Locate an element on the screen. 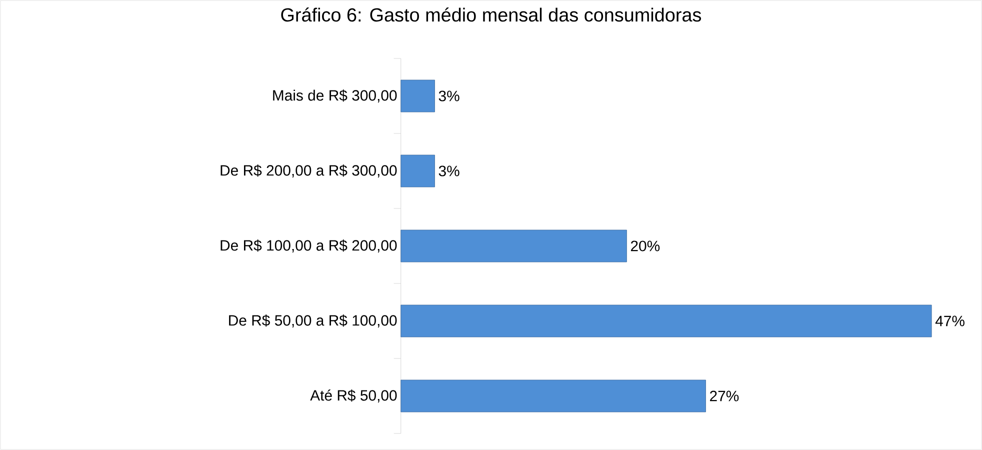  y-tick-label: Até R$ 50,00 is located at coordinates (353, 396).